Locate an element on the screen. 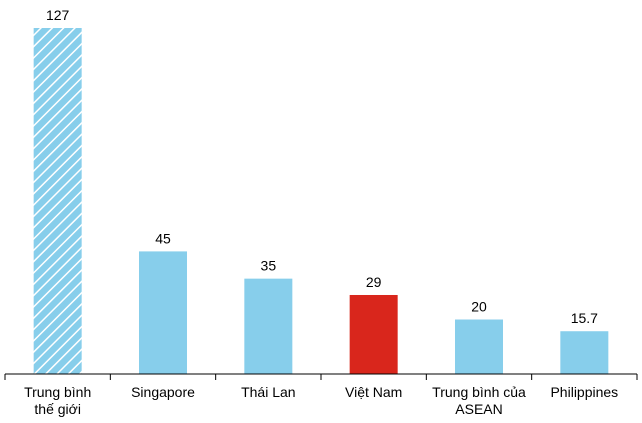  data-label: 20 is located at coordinates (479, 307).